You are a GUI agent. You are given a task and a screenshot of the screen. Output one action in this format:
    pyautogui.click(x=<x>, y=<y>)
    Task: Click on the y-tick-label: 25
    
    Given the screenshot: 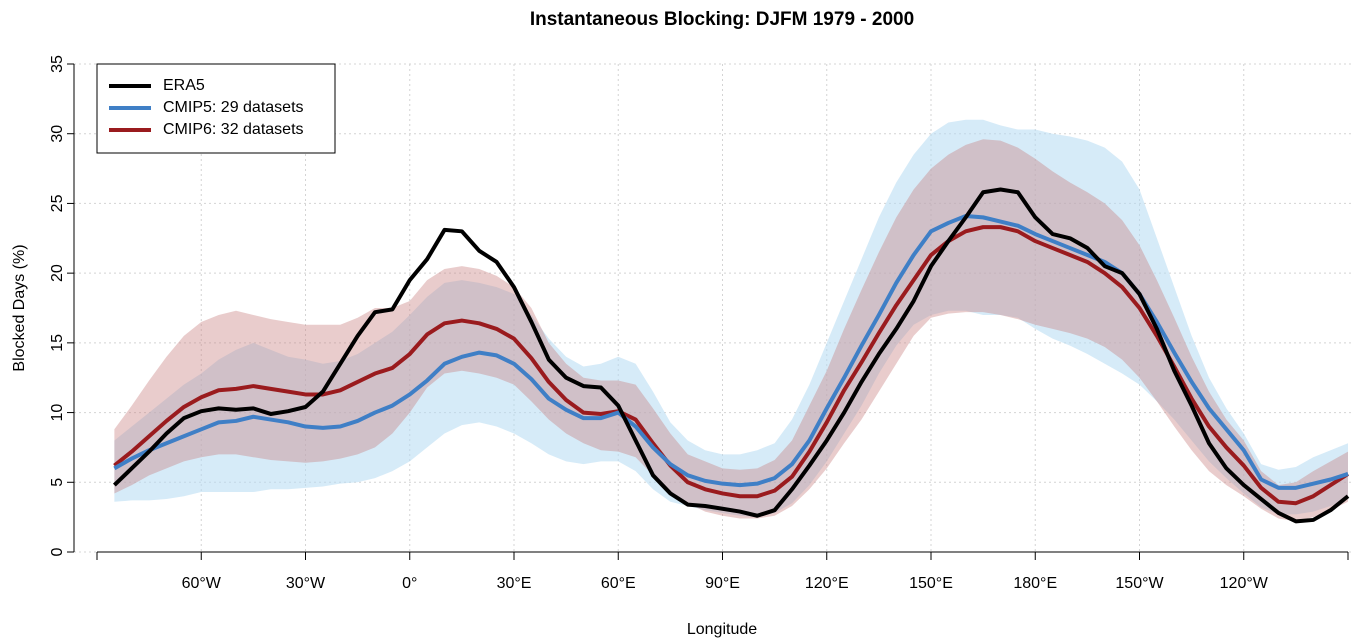 What is the action you would take?
    pyautogui.click(x=57, y=203)
    